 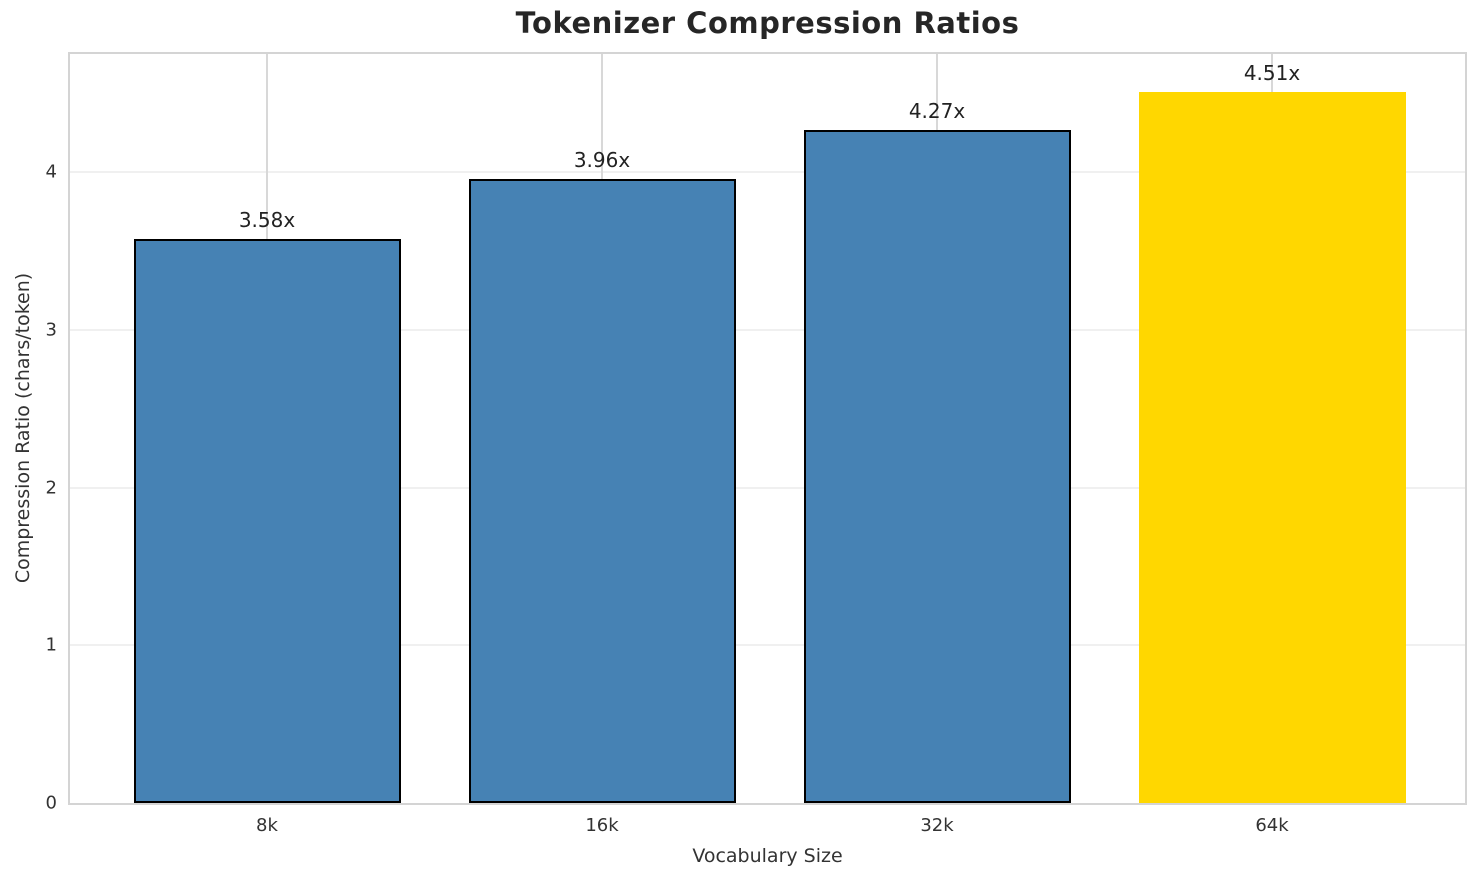 What do you see at coordinates (602, 490) in the screenshot?
I see `bar-16k` at bounding box center [602, 490].